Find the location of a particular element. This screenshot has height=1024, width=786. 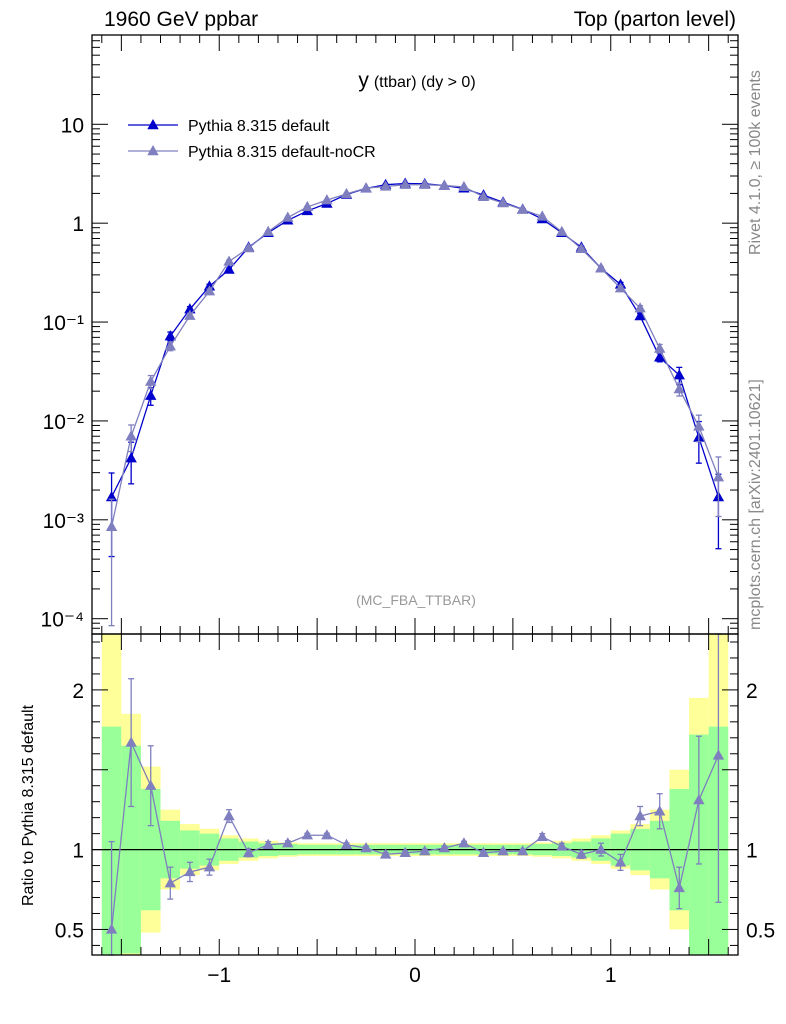

mcplots-reference-label: mcplots.cern.ch [arXiv:2401.10621] is located at coordinates (755, 504).